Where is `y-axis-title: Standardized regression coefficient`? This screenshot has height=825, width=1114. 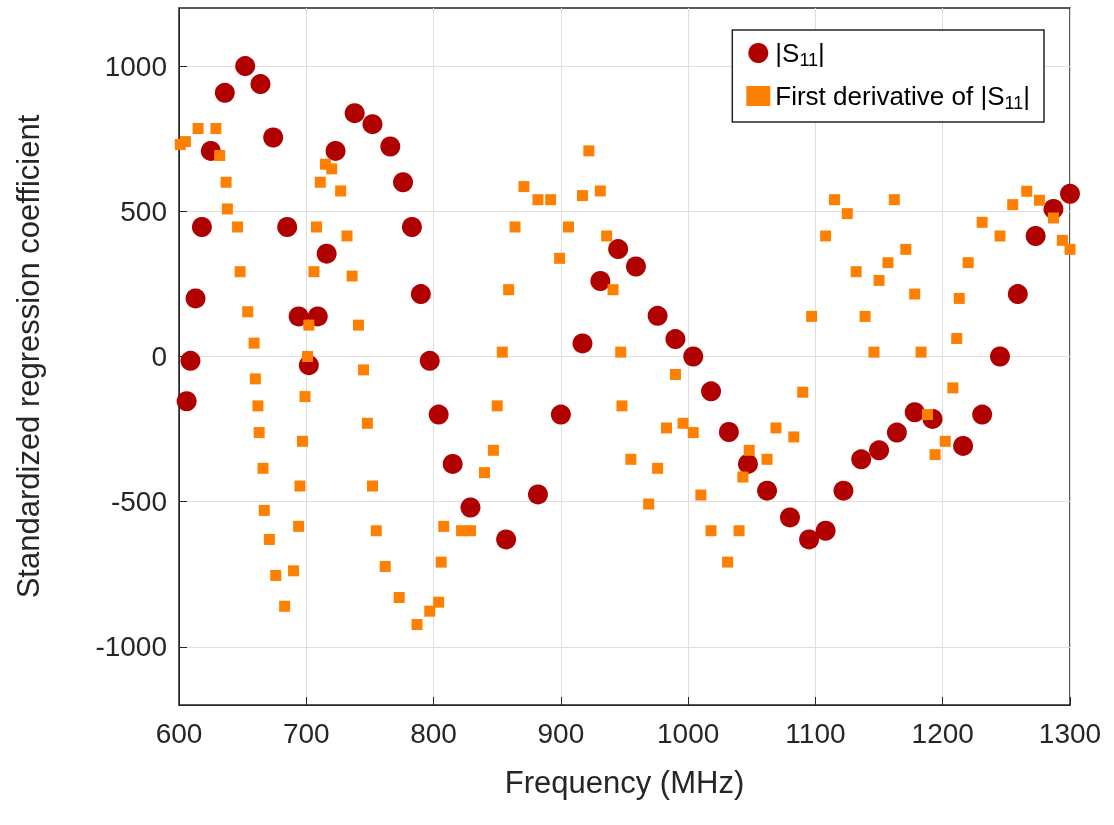 y-axis-title: Standardized regression coefficient is located at coordinates (28, 356).